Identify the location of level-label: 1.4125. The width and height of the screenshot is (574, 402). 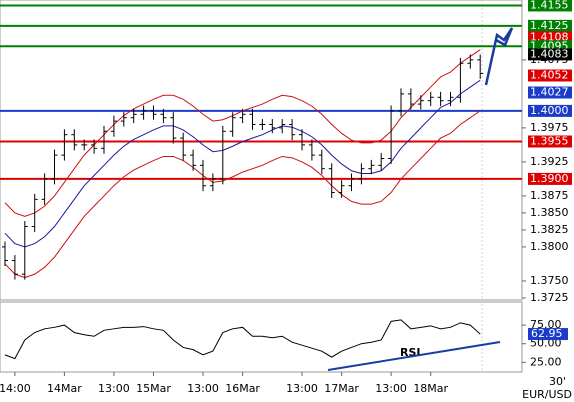
(549, 25).